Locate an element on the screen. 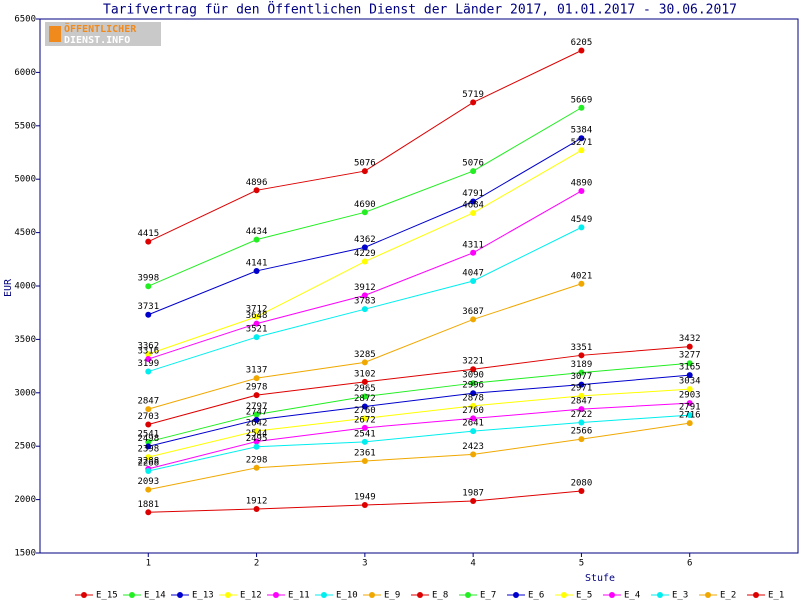  data-label: 3362 is located at coordinates (148, 347).